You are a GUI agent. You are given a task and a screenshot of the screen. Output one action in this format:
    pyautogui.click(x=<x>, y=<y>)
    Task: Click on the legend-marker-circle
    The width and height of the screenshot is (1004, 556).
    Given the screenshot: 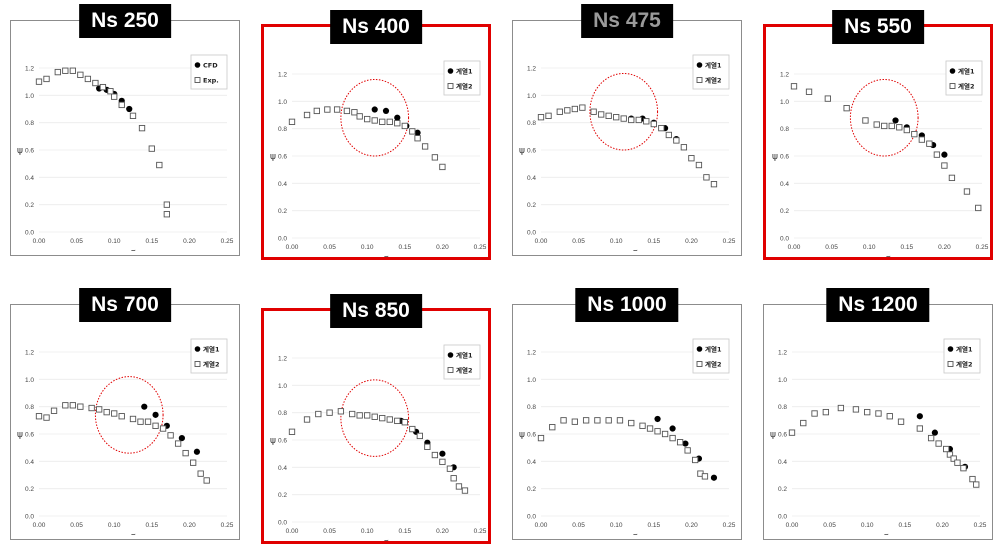 What is the action you would take?
    pyautogui.click(x=450, y=71)
    